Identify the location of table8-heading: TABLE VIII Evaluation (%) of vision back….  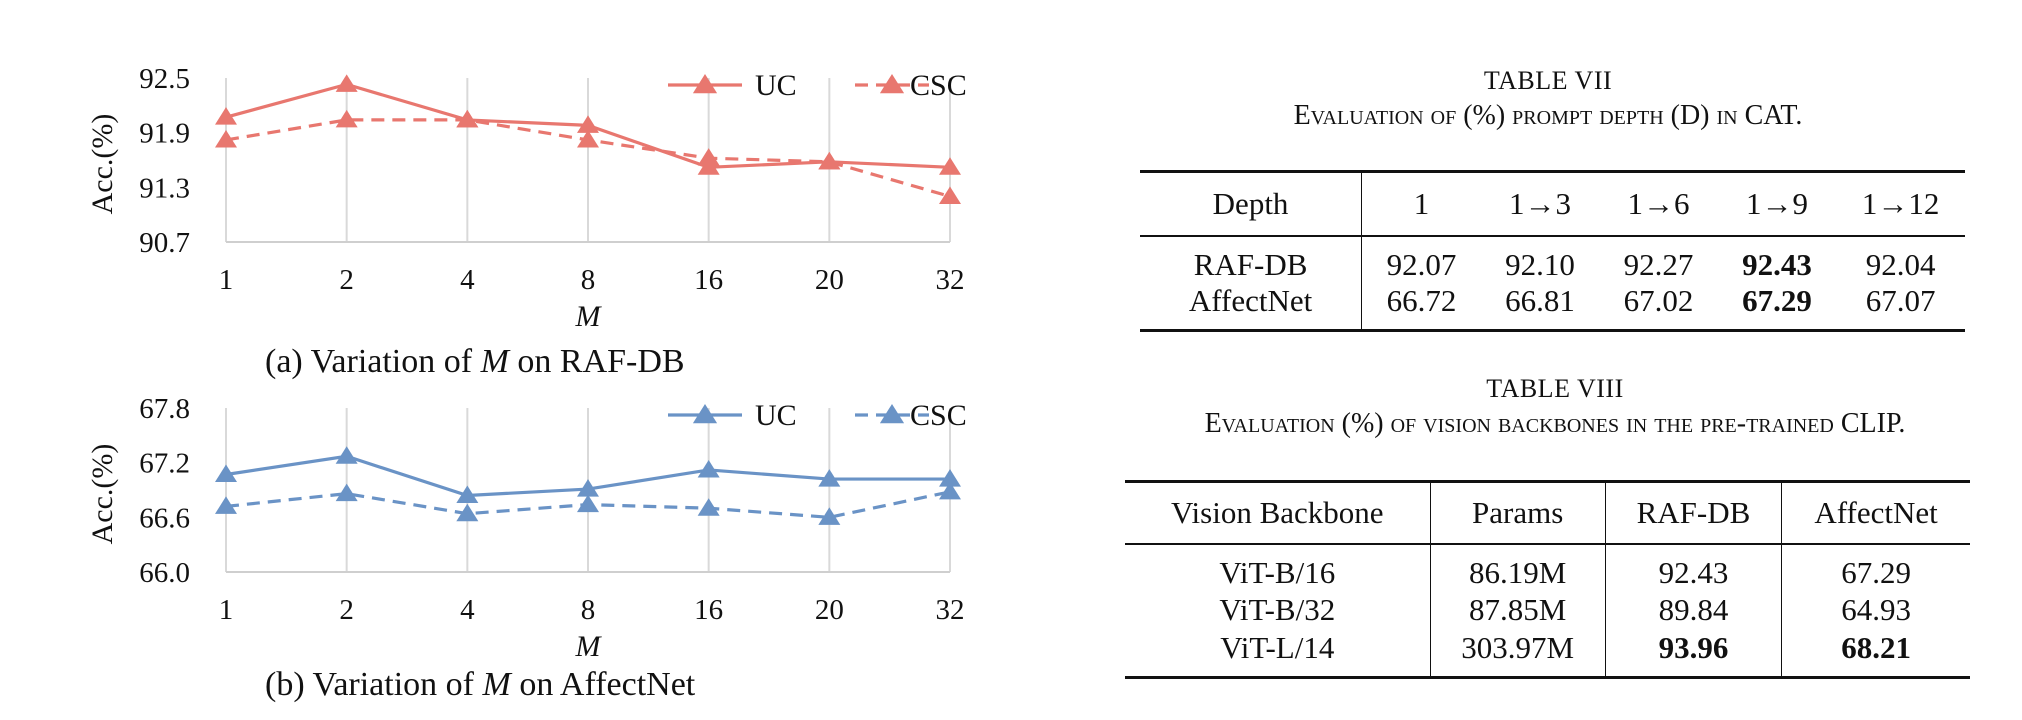
(1555, 407).